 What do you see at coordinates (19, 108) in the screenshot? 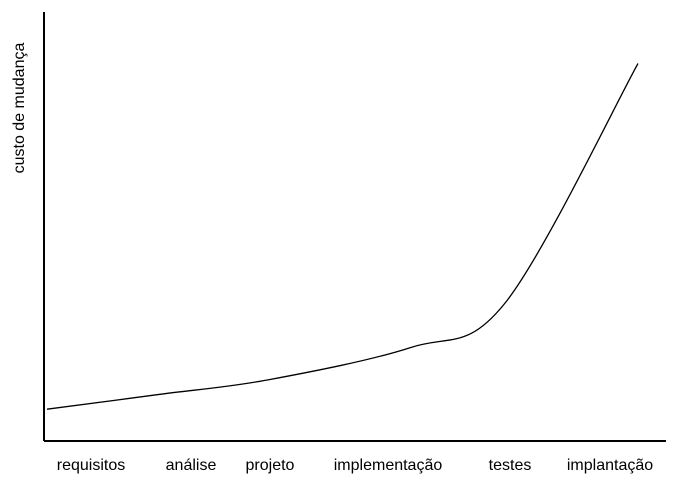
I see `y-axis-label: custo de mudança` at bounding box center [19, 108].